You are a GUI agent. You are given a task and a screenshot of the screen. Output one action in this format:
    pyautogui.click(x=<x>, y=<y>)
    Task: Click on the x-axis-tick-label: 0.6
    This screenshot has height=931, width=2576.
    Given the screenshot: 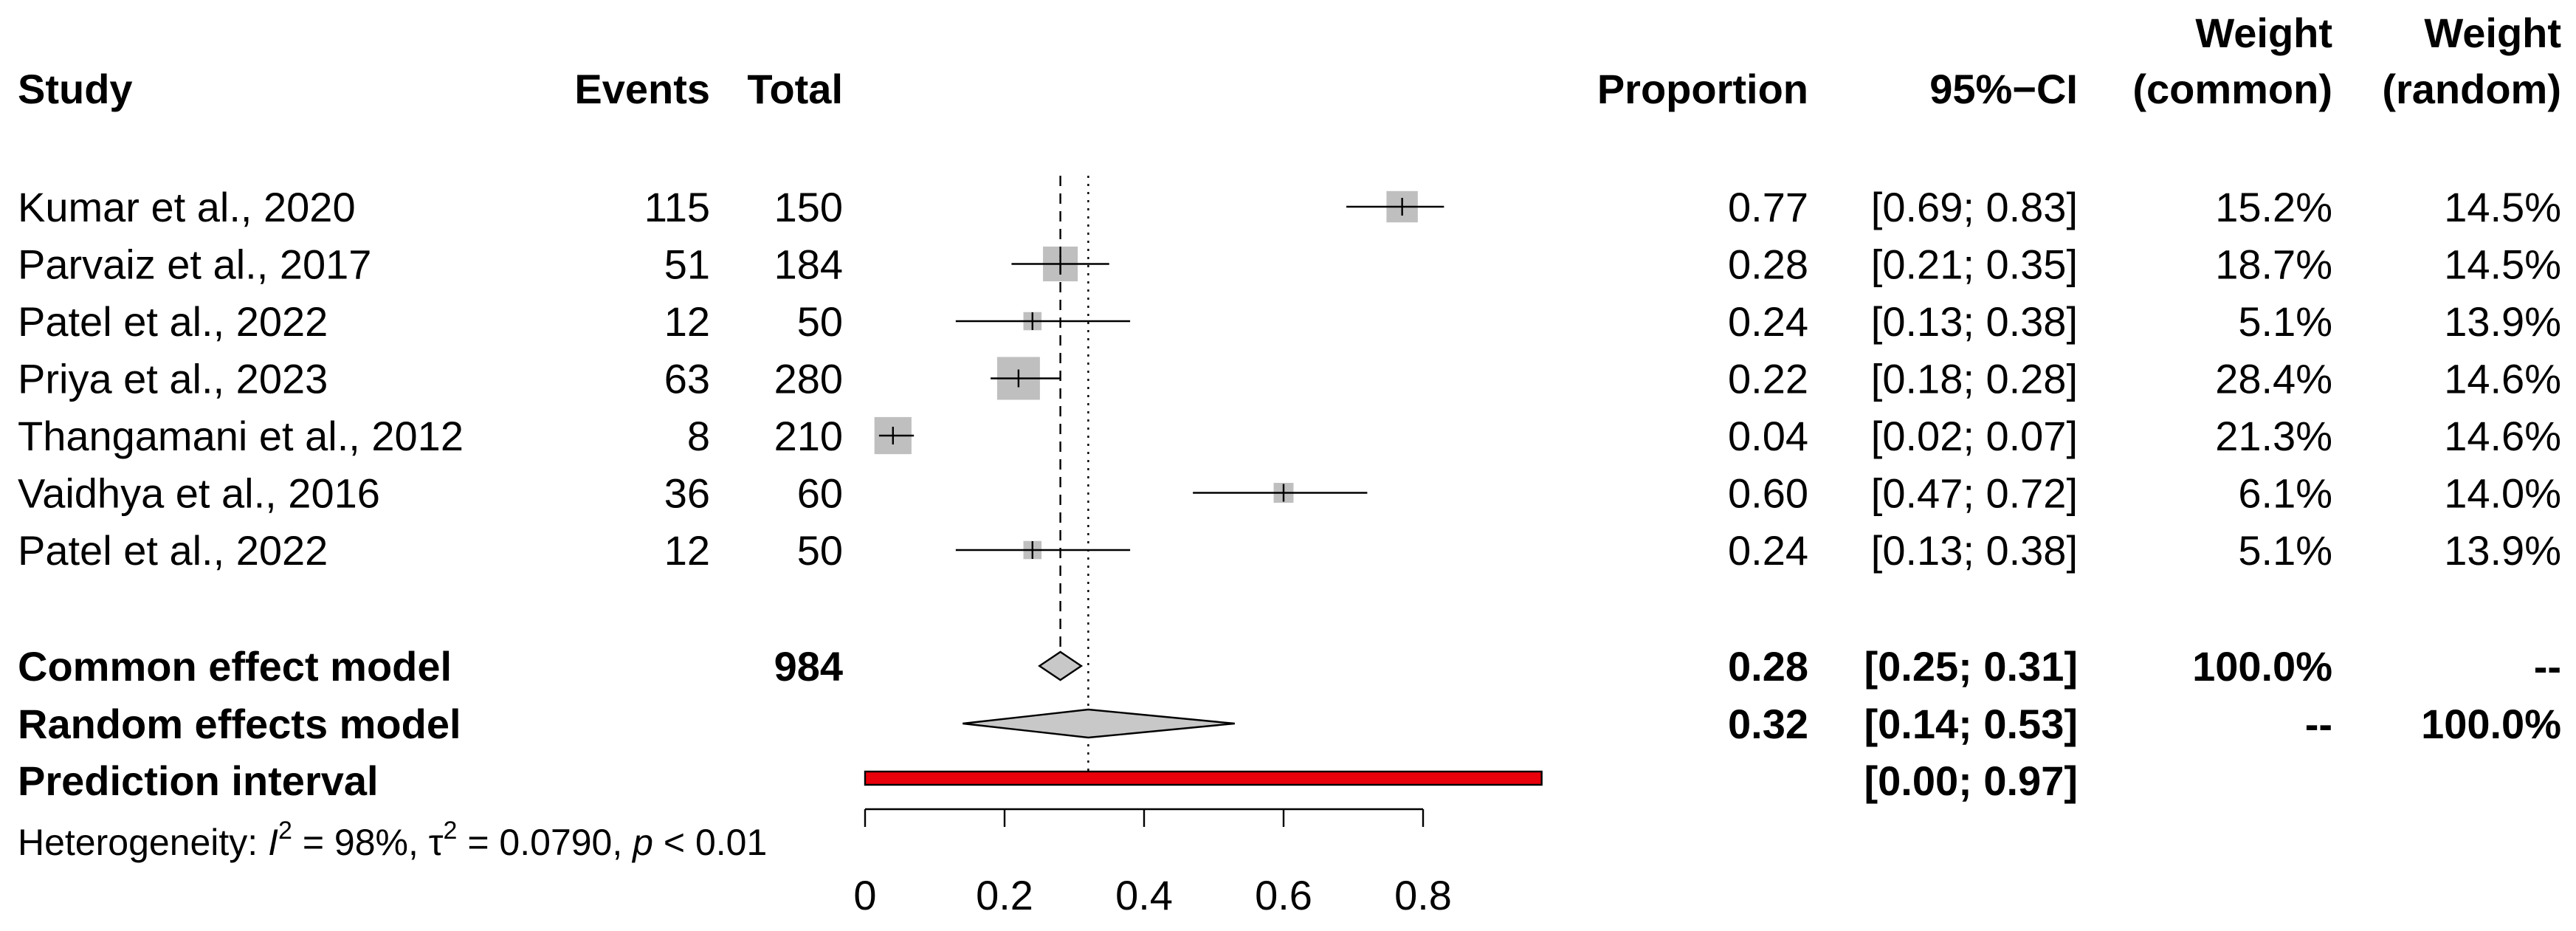 What is the action you would take?
    pyautogui.click(x=1283, y=895)
    